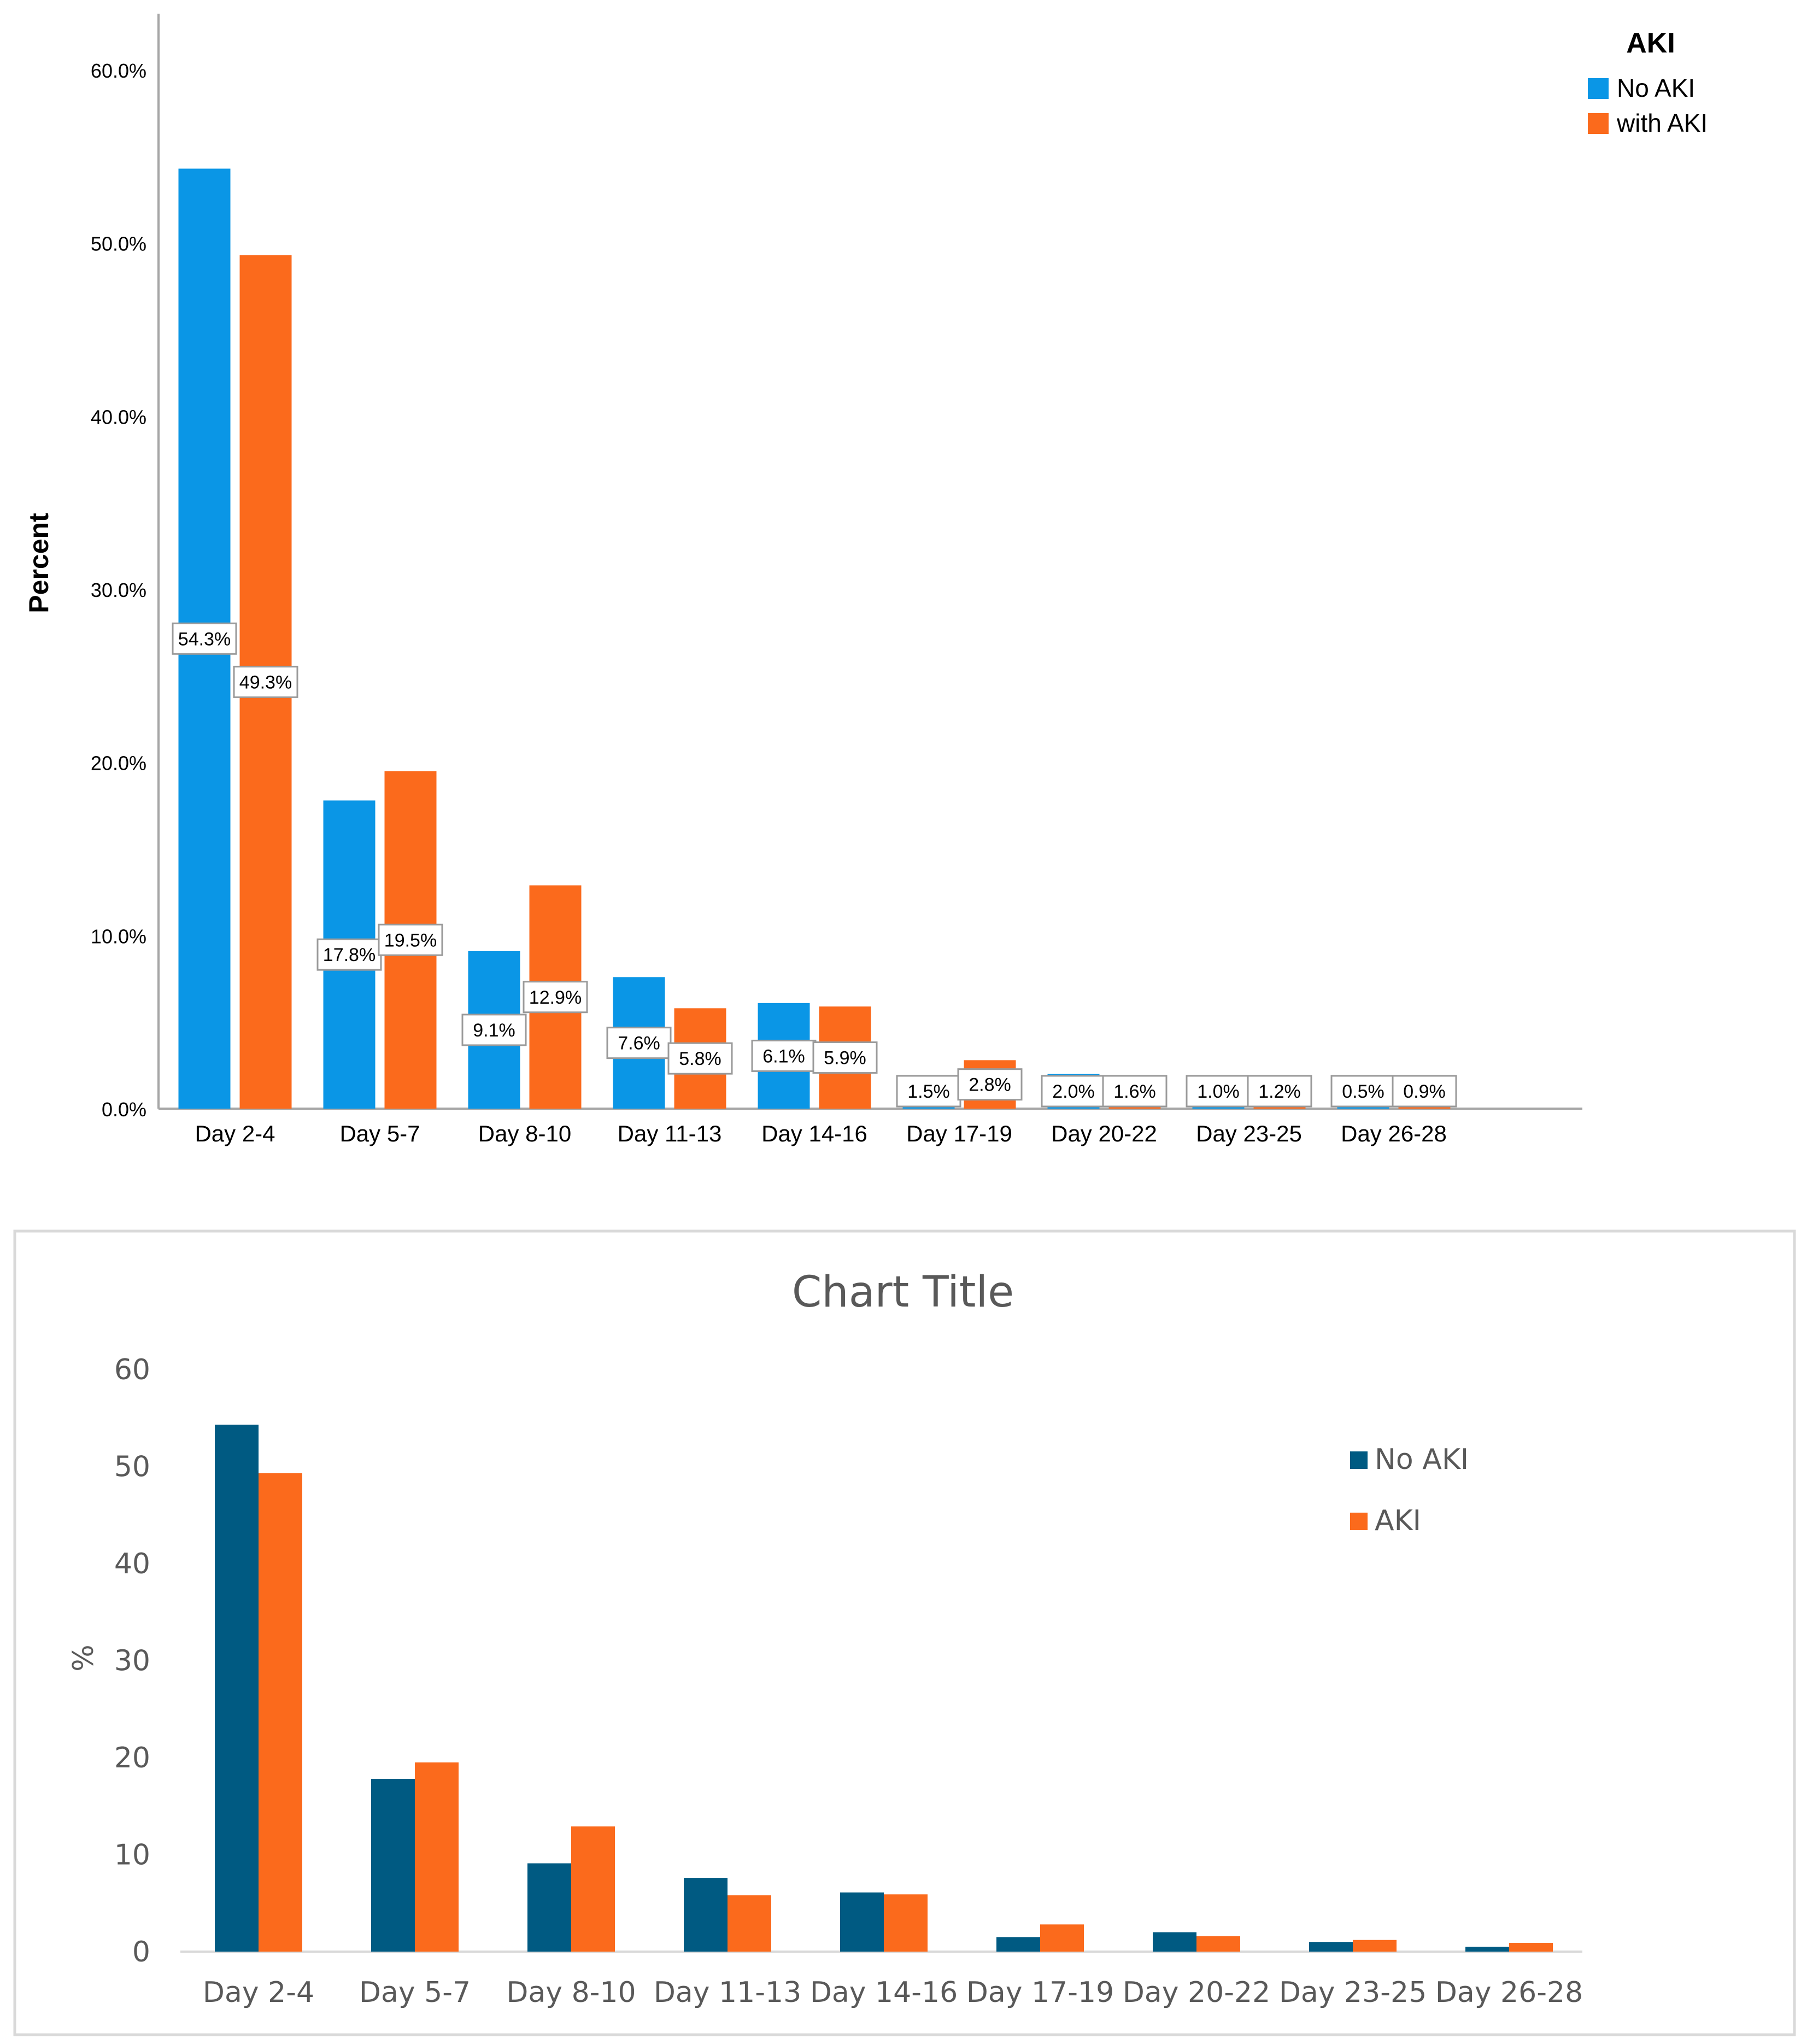  I want to click on chart2-title: Chart Title, so click(903, 1292).